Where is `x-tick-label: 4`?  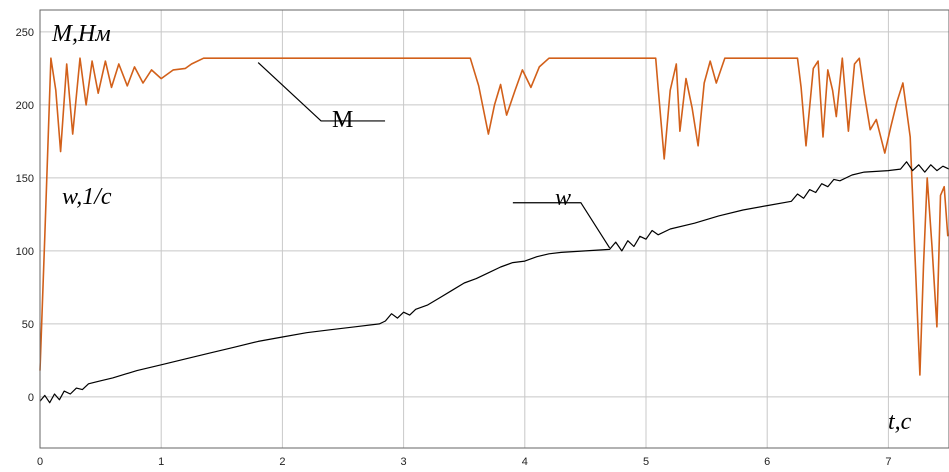
x-tick-label: 4 is located at coordinates (525, 462).